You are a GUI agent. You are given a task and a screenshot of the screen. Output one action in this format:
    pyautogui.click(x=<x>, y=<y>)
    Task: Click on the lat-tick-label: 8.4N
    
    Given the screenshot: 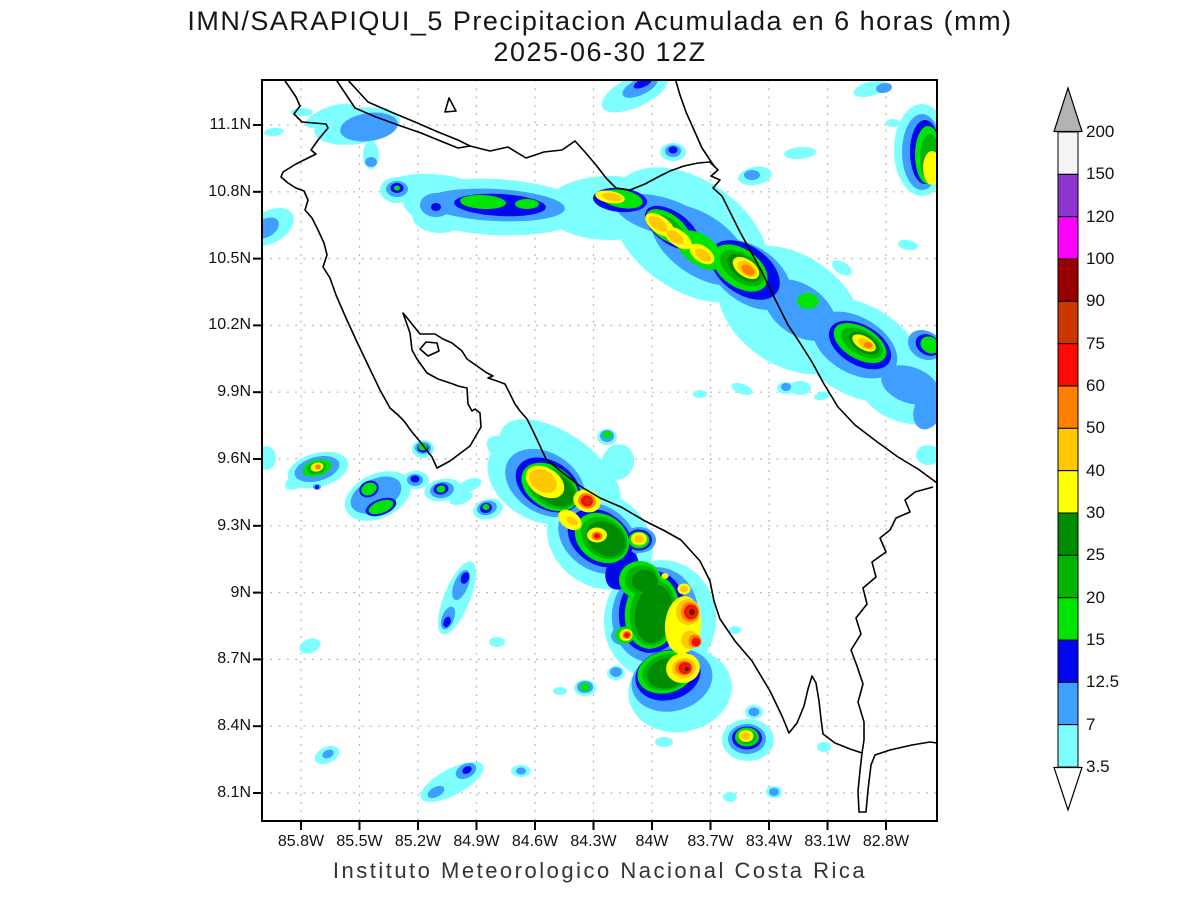 What is the action you would take?
    pyautogui.click(x=234, y=726)
    